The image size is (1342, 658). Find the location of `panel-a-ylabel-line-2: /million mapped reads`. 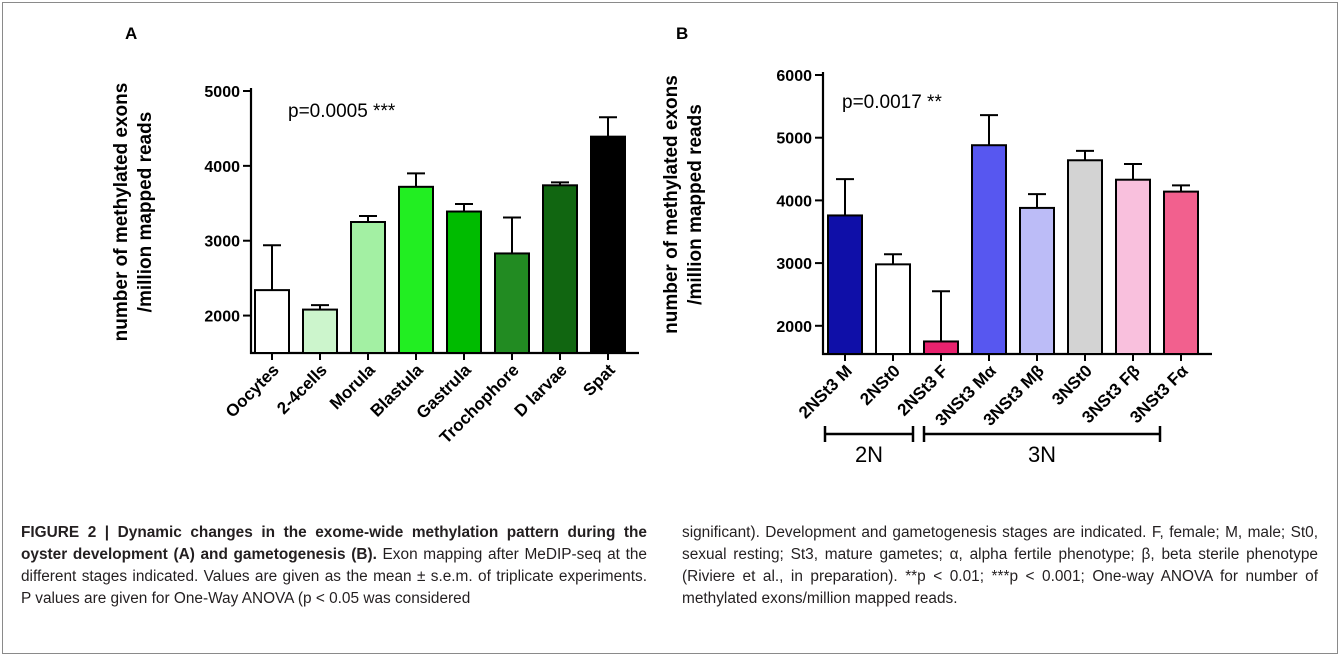

panel-a-ylabel-line-2: /million mapped reads is located at coordinates (145, 212).